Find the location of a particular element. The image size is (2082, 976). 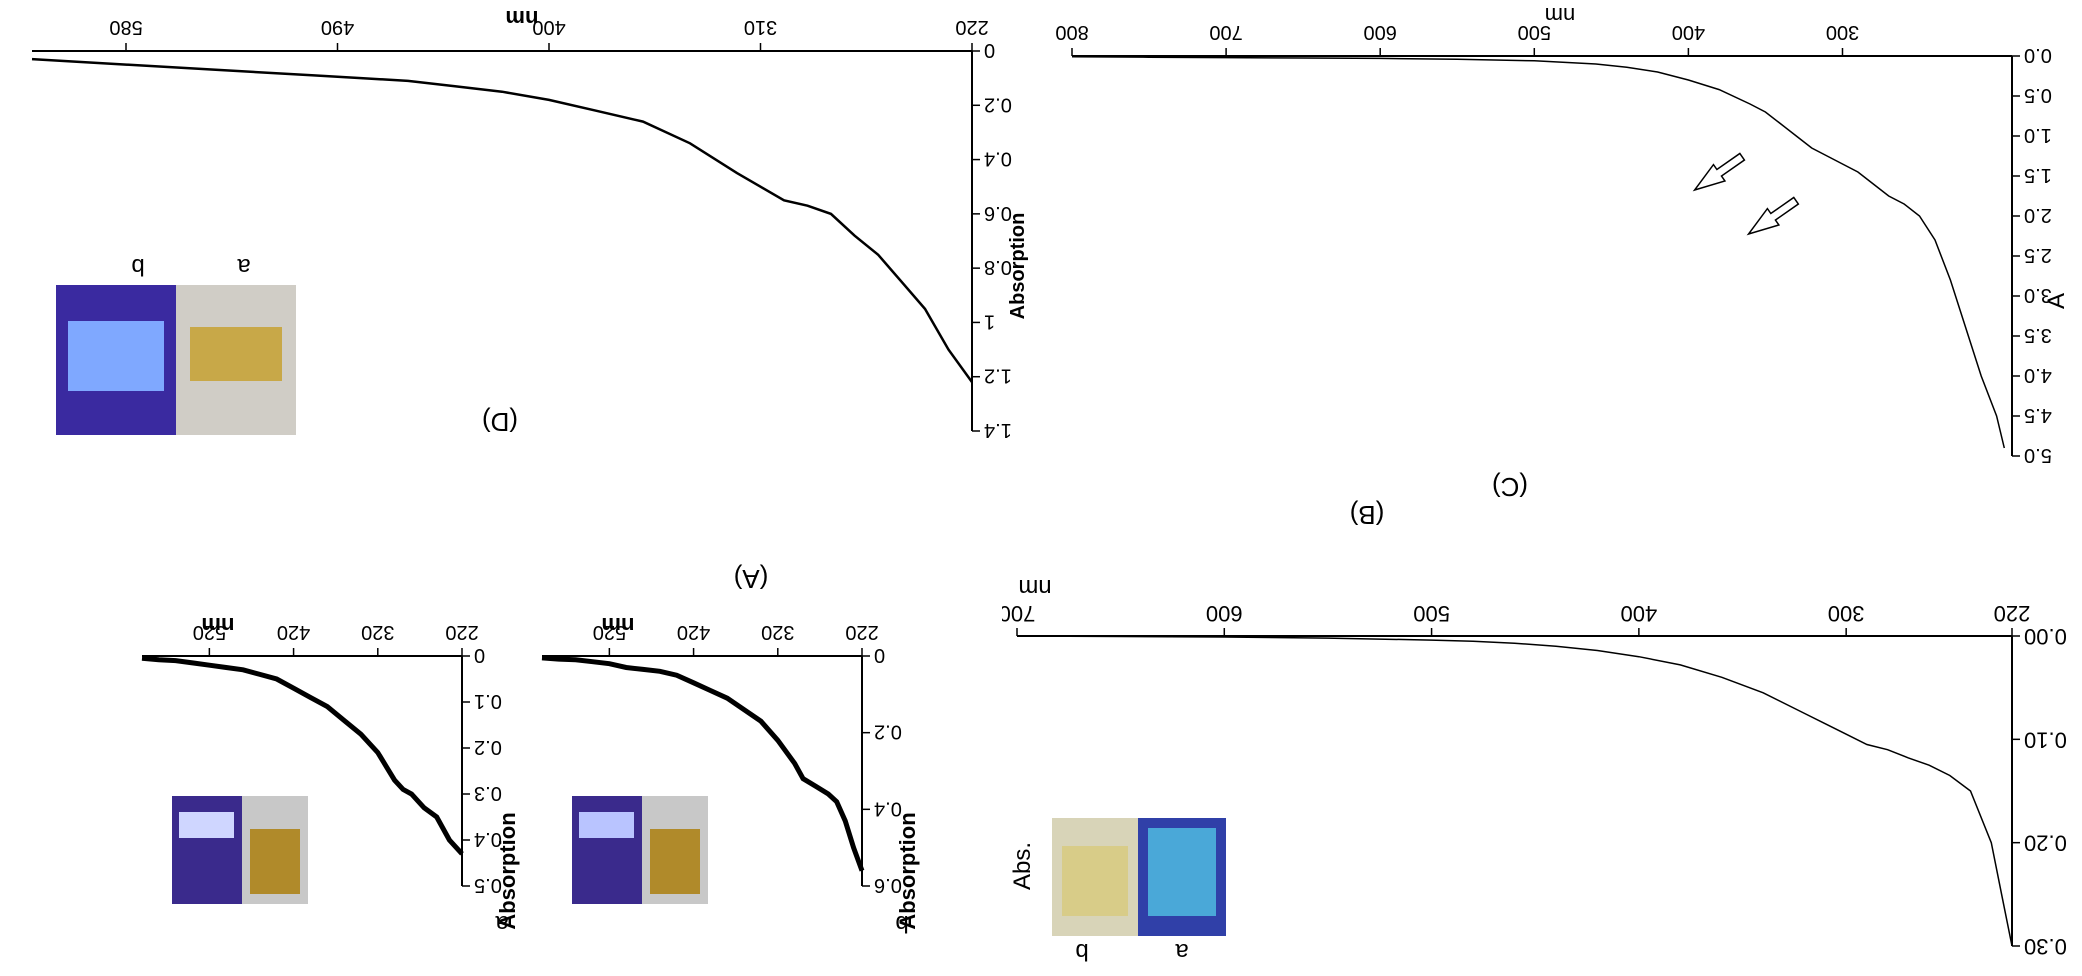

panel-c-y-tick-label: 3.0 is located at coordinates (2038, 295).